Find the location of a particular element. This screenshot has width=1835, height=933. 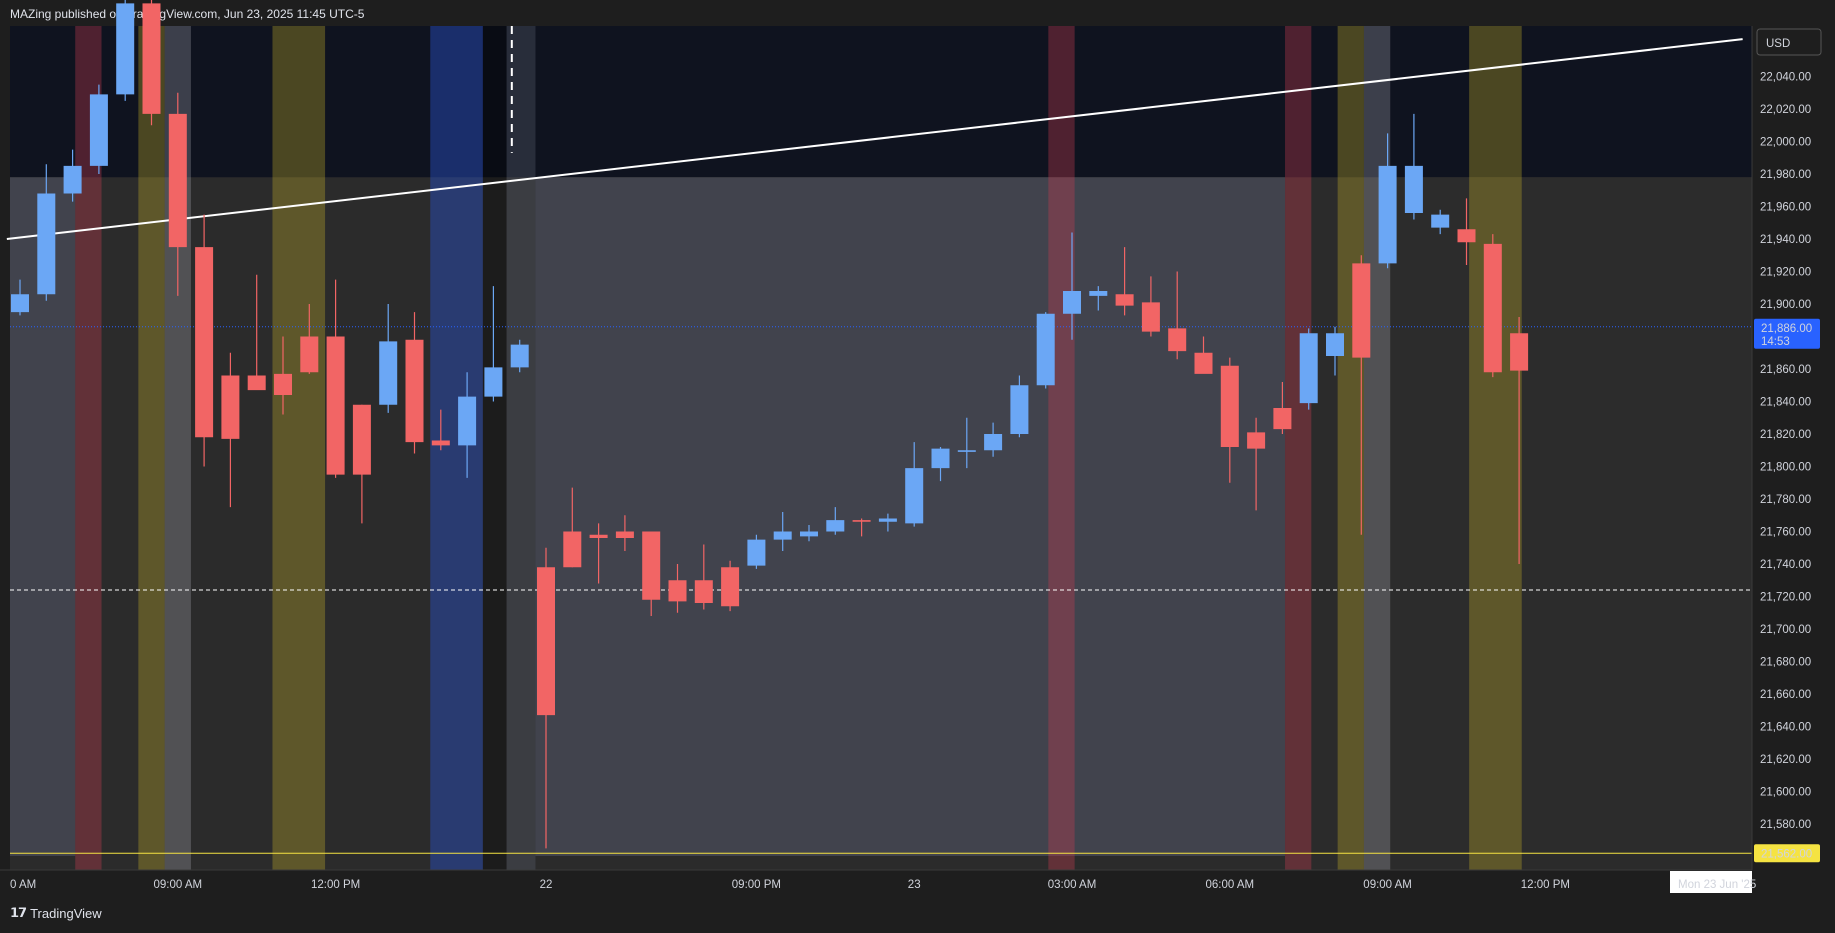

price-tick-17: 21,700.00 is located at coordinates (1785, 630).